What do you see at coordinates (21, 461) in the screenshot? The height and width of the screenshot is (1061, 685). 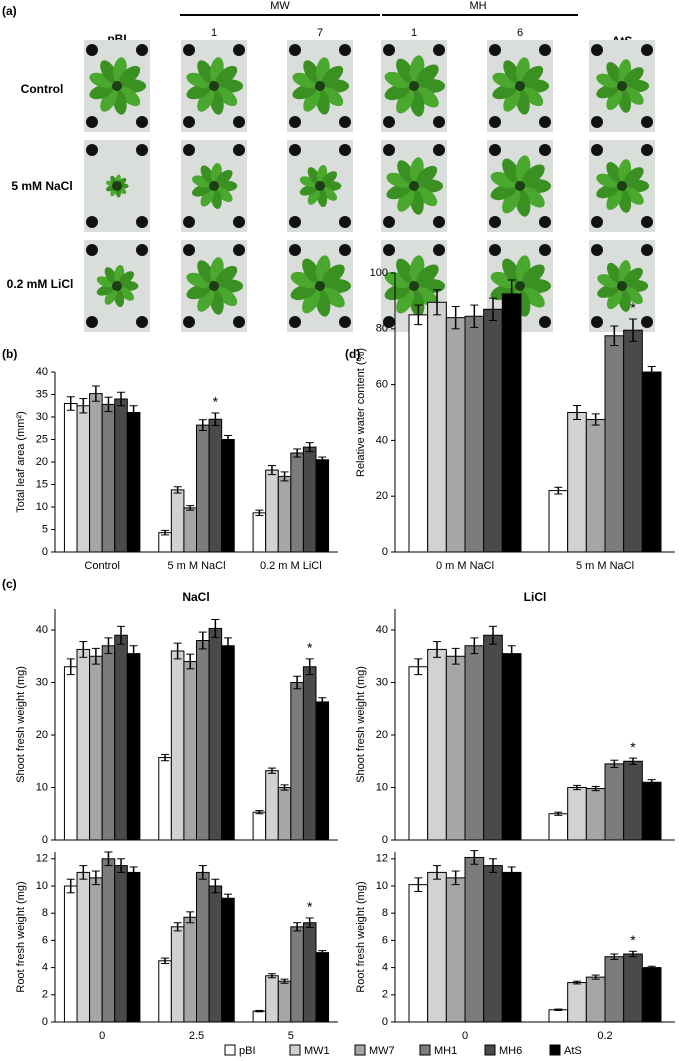 I see `y-axis-label: Total leaf area (mm²)` at bounding box center [21, 461].